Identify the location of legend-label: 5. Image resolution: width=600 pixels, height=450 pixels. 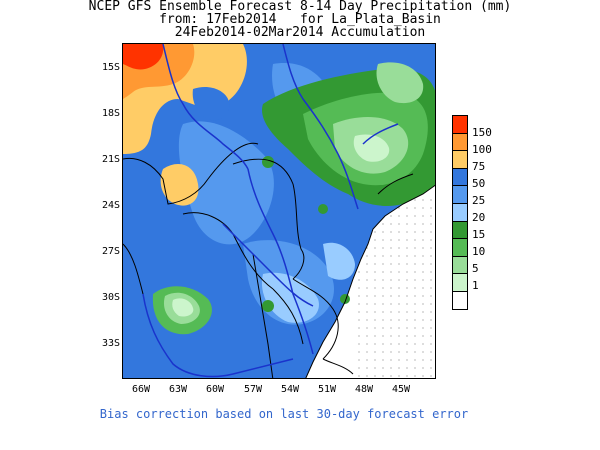
(475, 268).